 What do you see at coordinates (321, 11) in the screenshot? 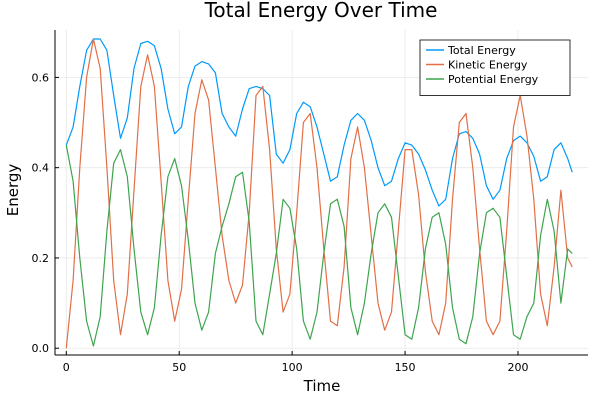
I see `chart-title: Total Energy Over Time` at bounding box center [321, 11].